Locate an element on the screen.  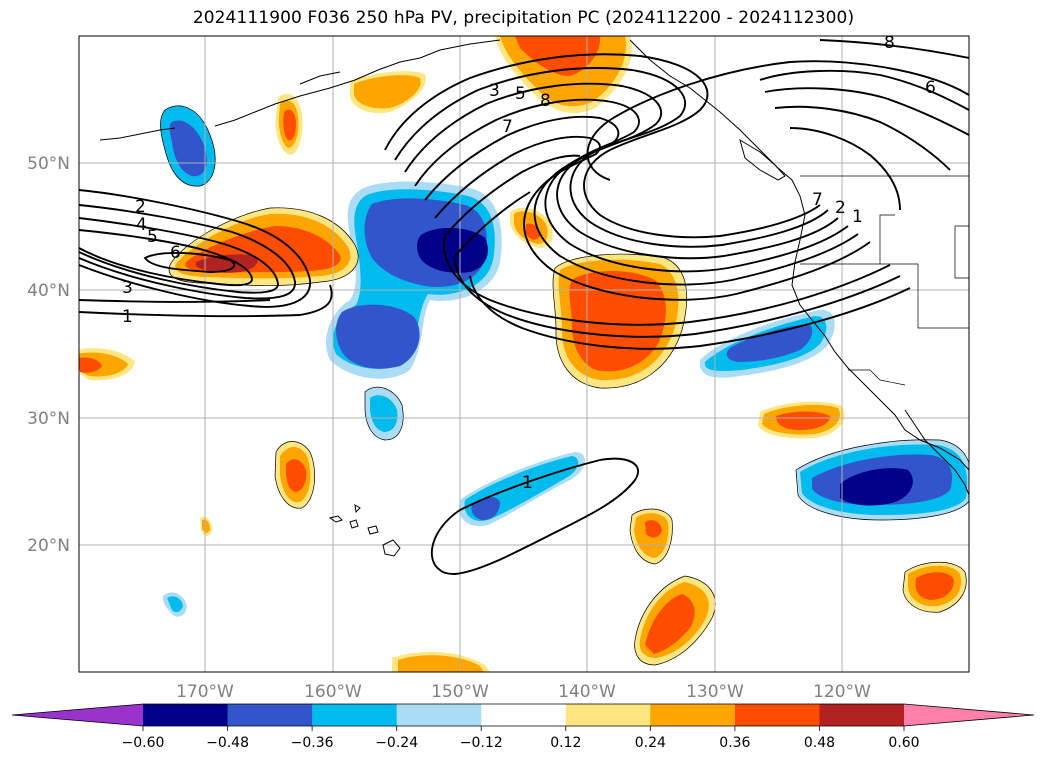
lon-axis: 170°W 160°W 150°W 140°W 130°W 120°W is located at coordinates (523, 692).